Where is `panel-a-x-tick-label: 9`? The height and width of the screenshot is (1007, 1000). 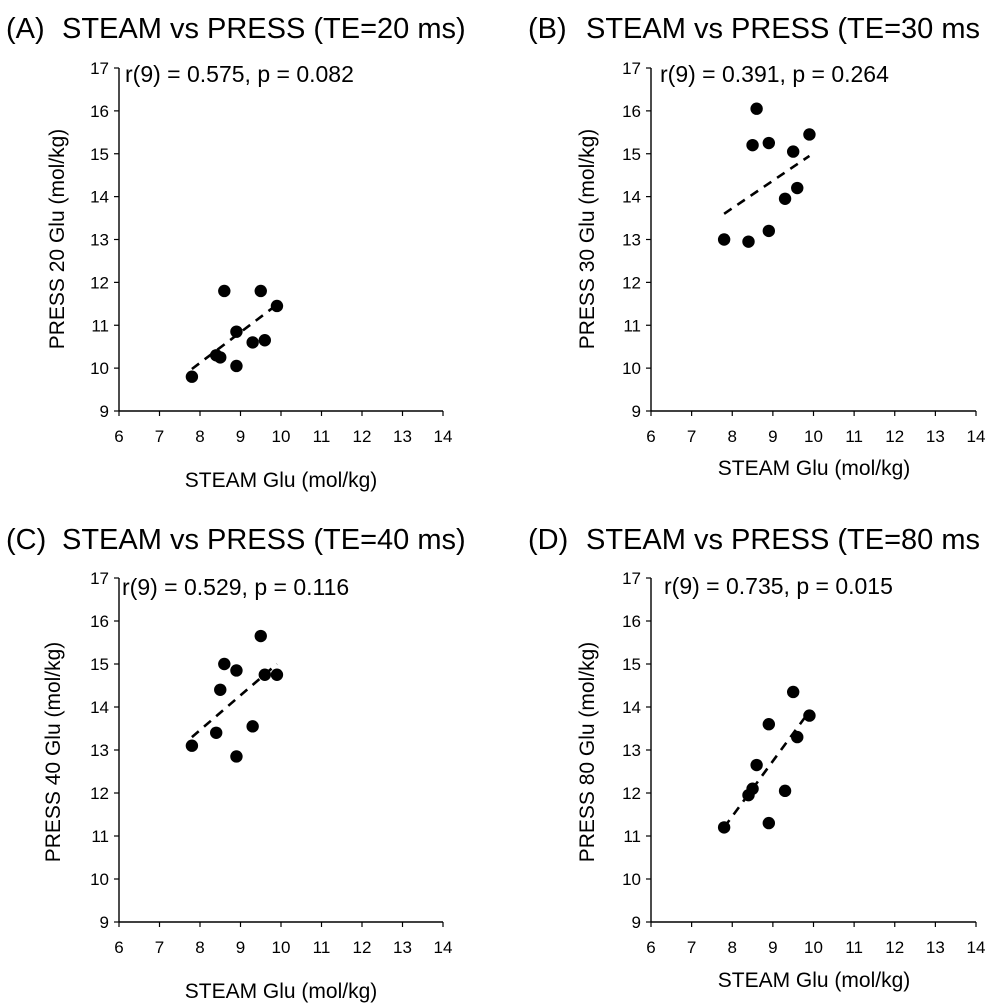
panel-a-x-tick-label: 9 is located at coordinates (240, 436).